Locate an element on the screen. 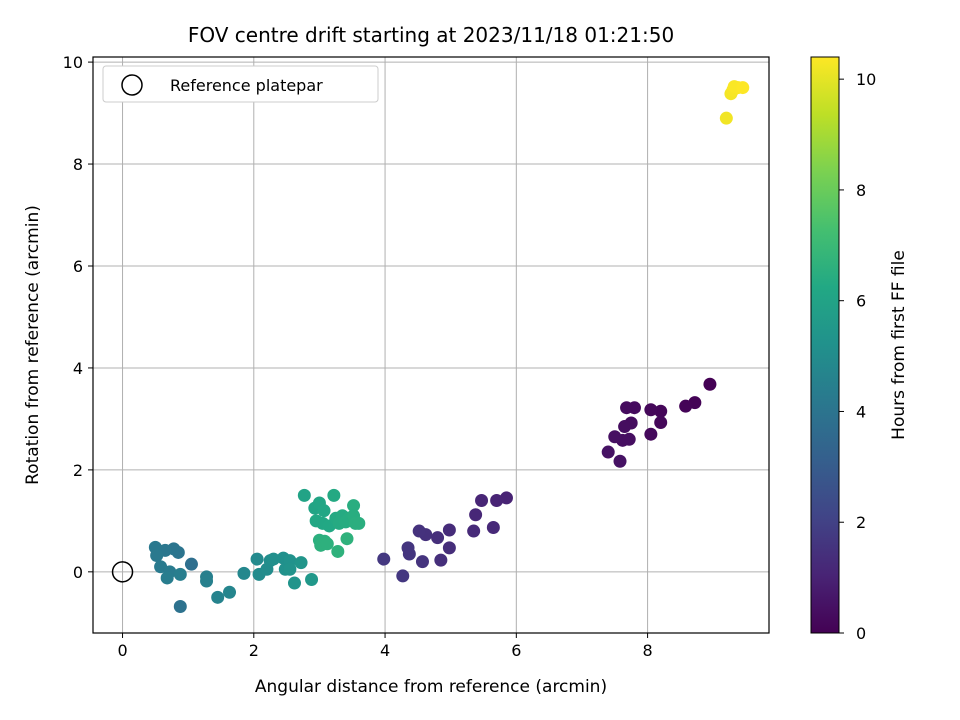 This screenshot has width=960, height=720. legend: Reference platepar is located at coordinates (240, 84).